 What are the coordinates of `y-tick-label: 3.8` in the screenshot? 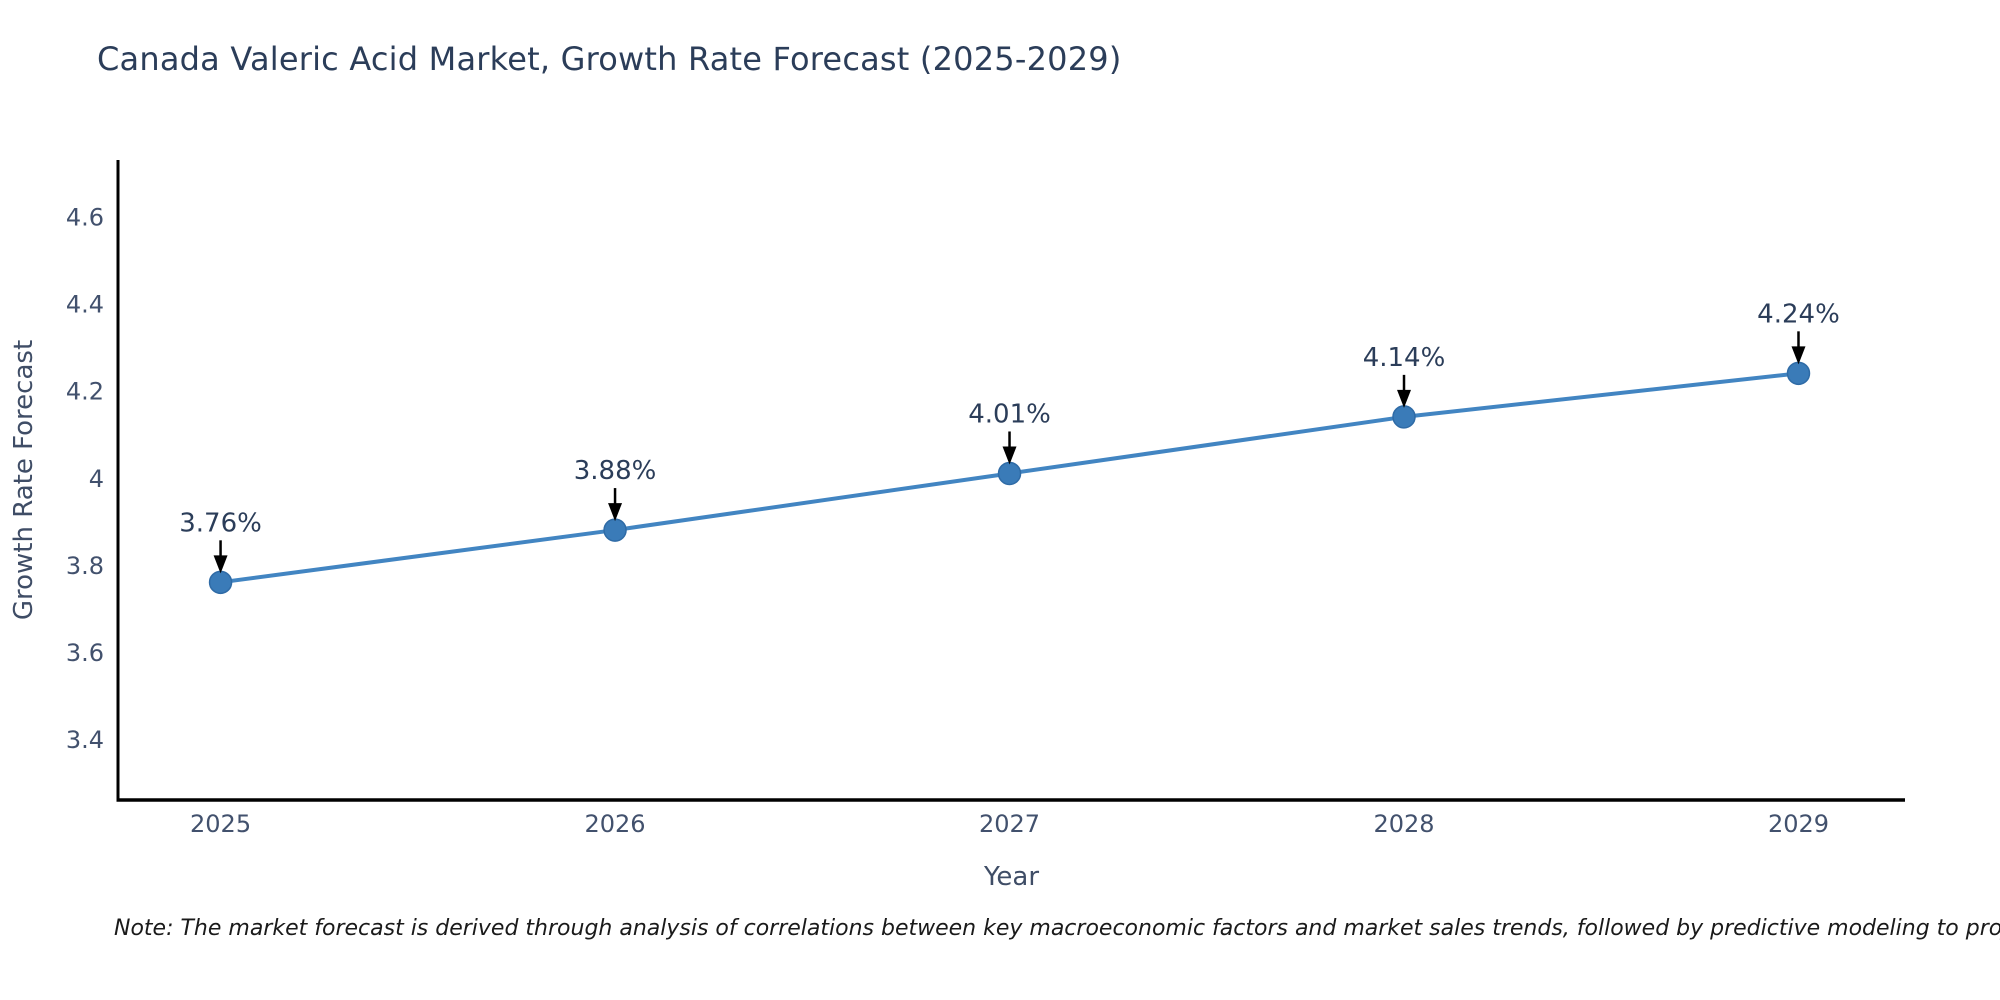 It's located at (85, 566).